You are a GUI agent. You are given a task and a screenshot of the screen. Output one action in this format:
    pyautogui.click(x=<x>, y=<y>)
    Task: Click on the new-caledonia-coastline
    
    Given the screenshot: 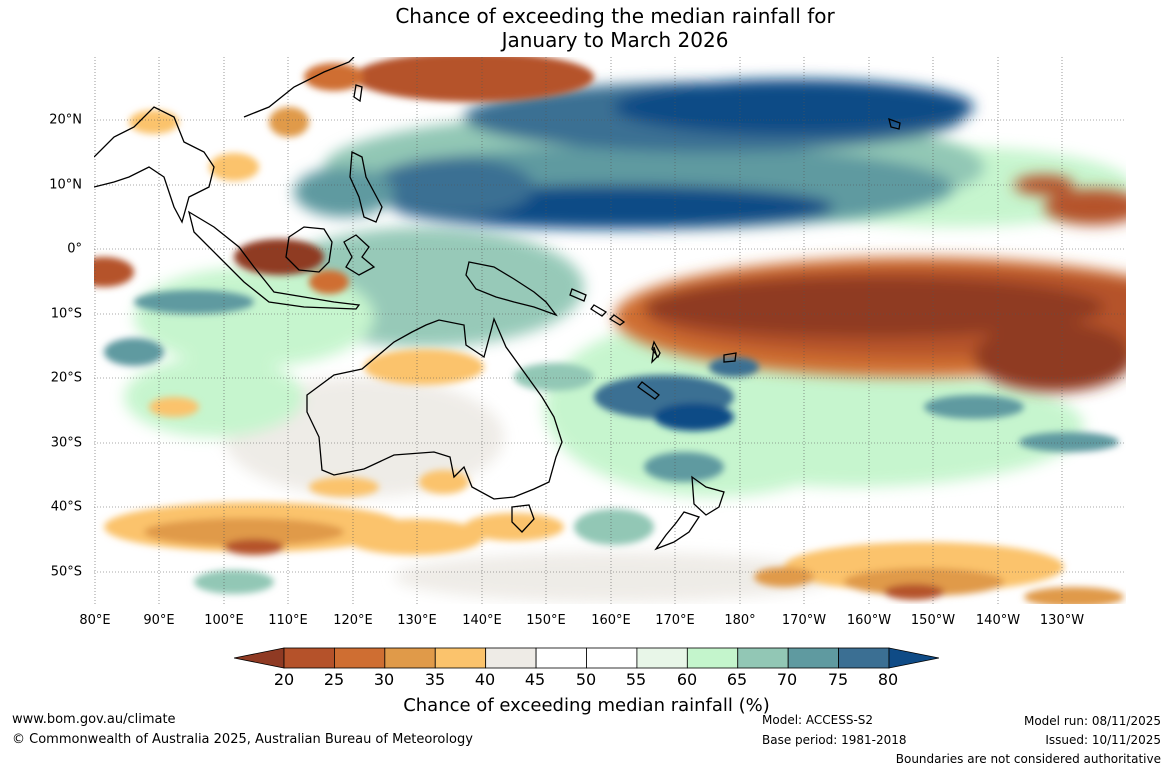 What is the action you would take?
    pyautogui.click(x=648, y=390)
    